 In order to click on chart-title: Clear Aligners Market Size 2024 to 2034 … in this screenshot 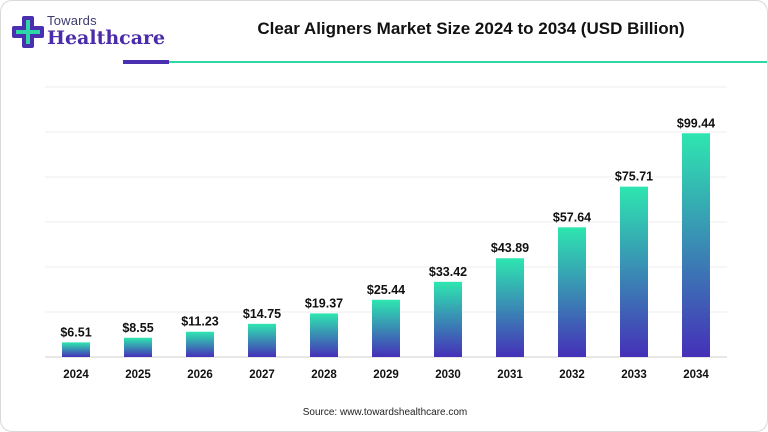, I will do `click(471, 28)`.